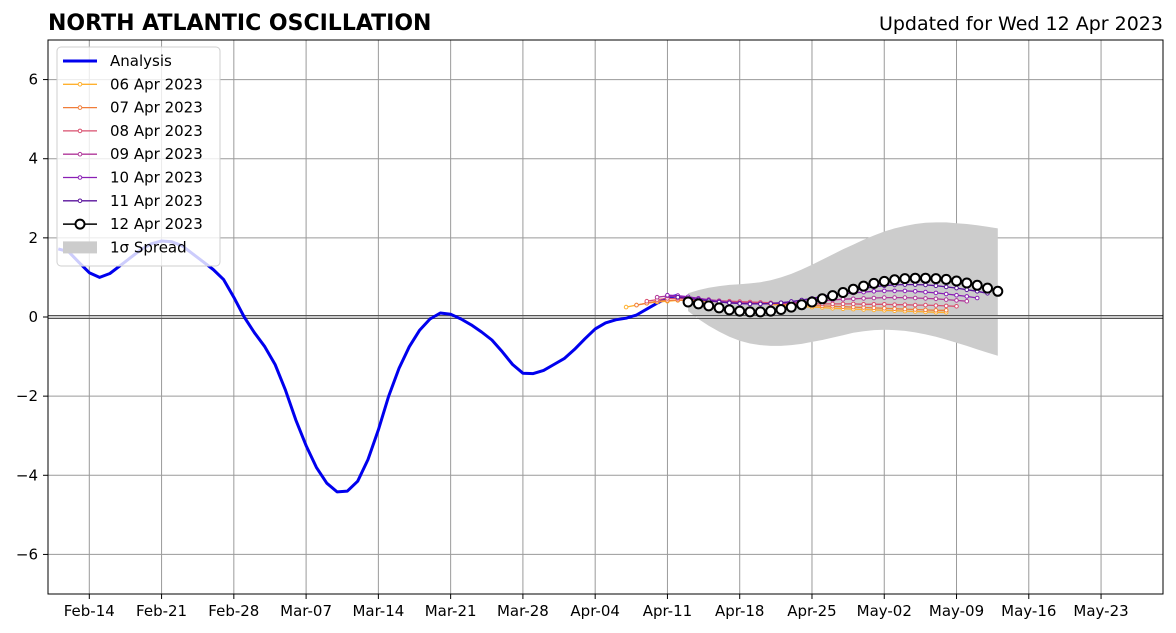  I want to click on legend-item-12-apr-2023: 12 Apr 2023, so click(133, 224).